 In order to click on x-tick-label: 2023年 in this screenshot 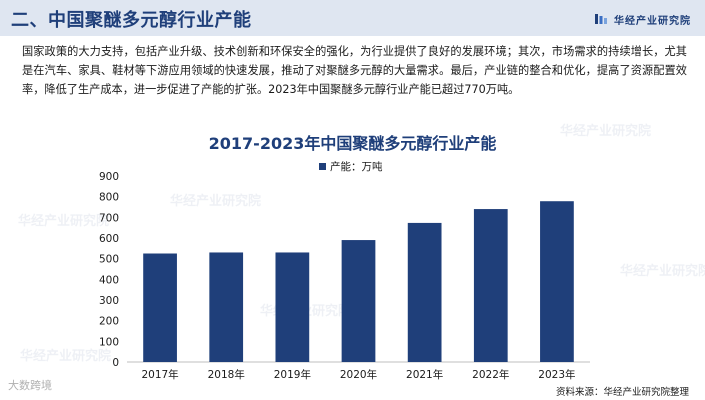, I will do `click(556, 374)`.